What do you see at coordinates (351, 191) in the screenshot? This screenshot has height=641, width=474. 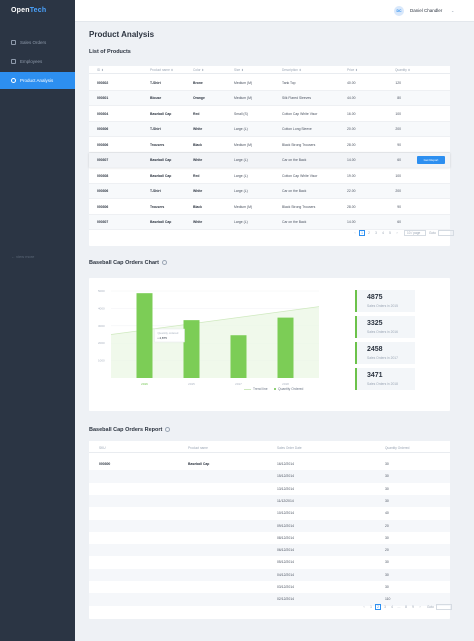 I see `col-price-cell: 22.00` at bounding box center [351, 191].